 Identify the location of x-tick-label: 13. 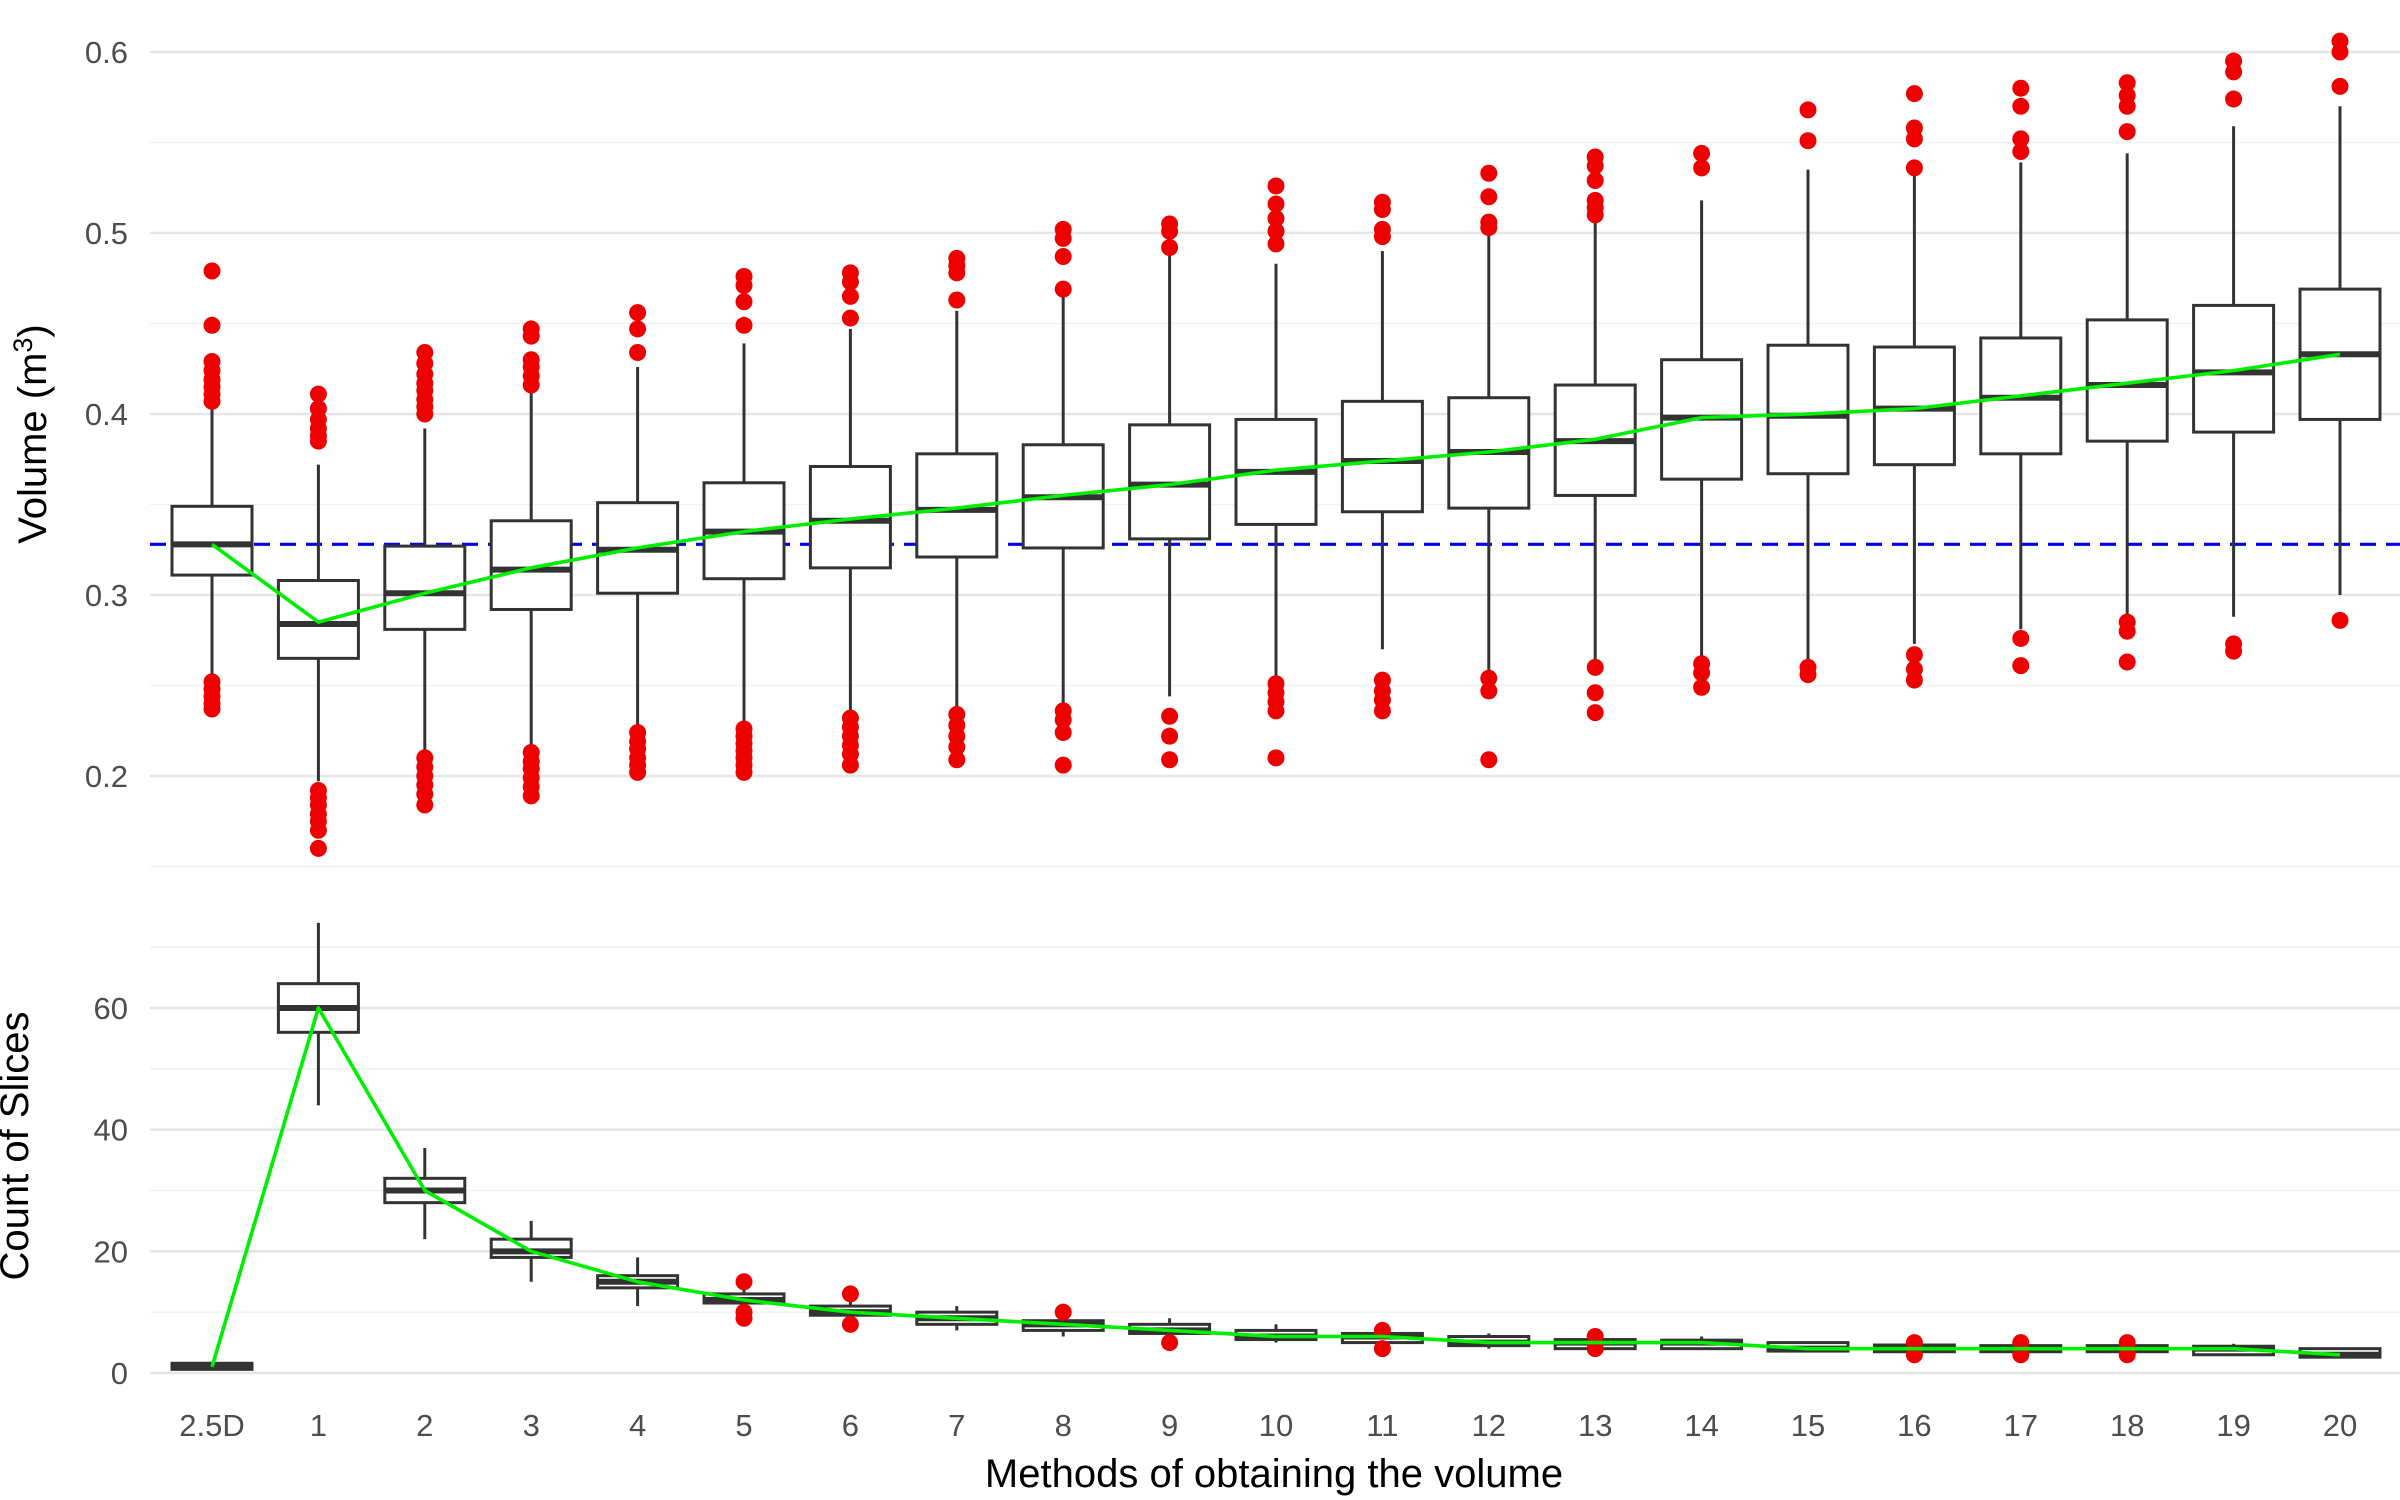
(1595, 1425).